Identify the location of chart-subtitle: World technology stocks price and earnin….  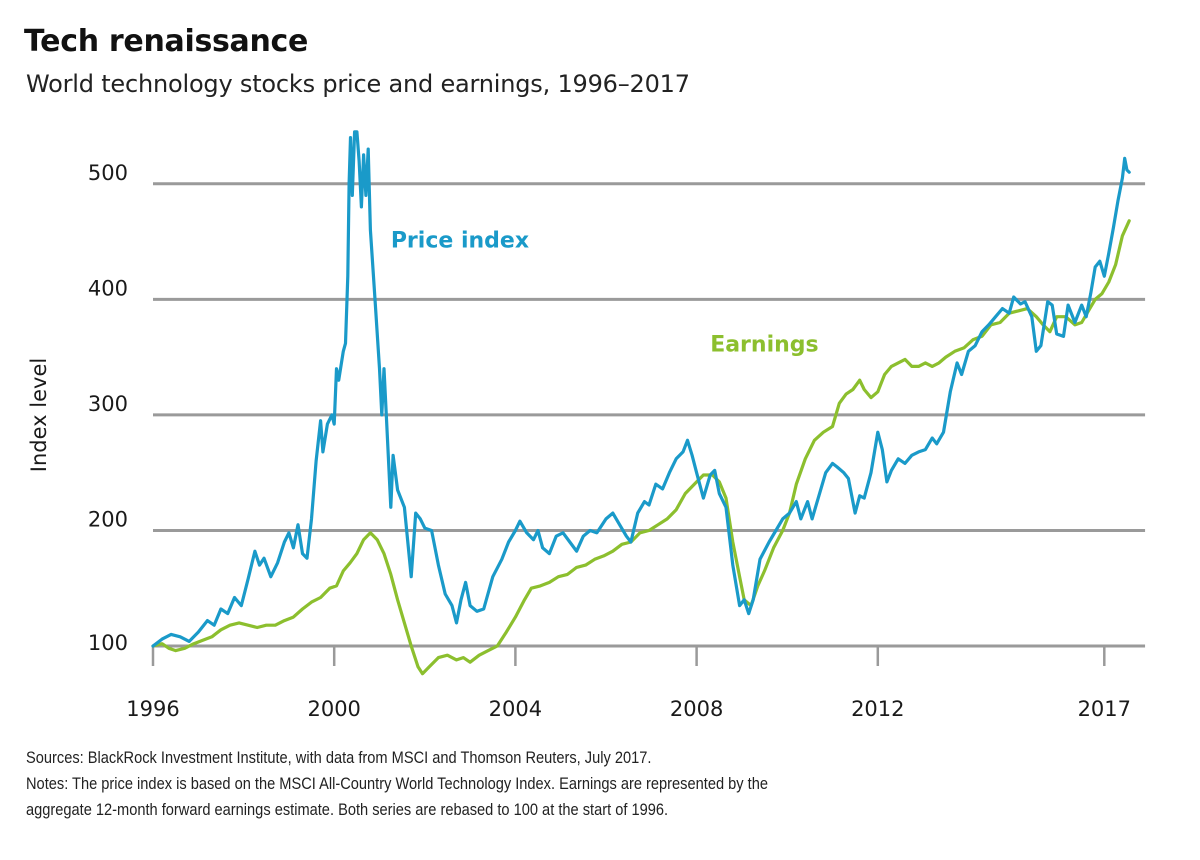
(358, 84).